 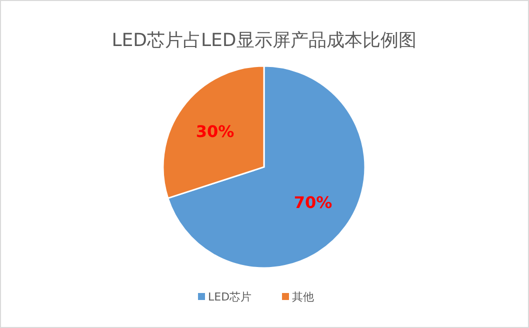 What do you see at coordinates (313, 202) in the screenshot?
I see `data-label: 70%` at bounding box center [313, 202].